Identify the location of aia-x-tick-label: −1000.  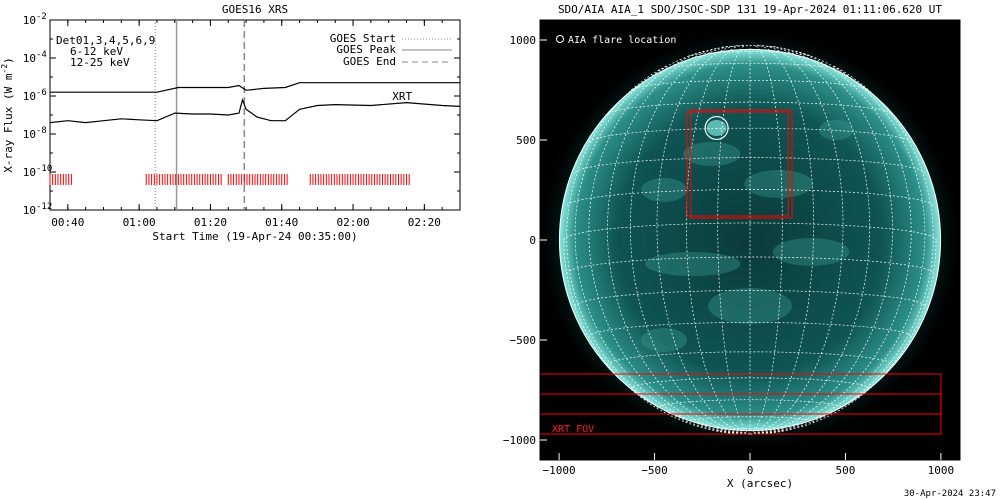
(559, 470).